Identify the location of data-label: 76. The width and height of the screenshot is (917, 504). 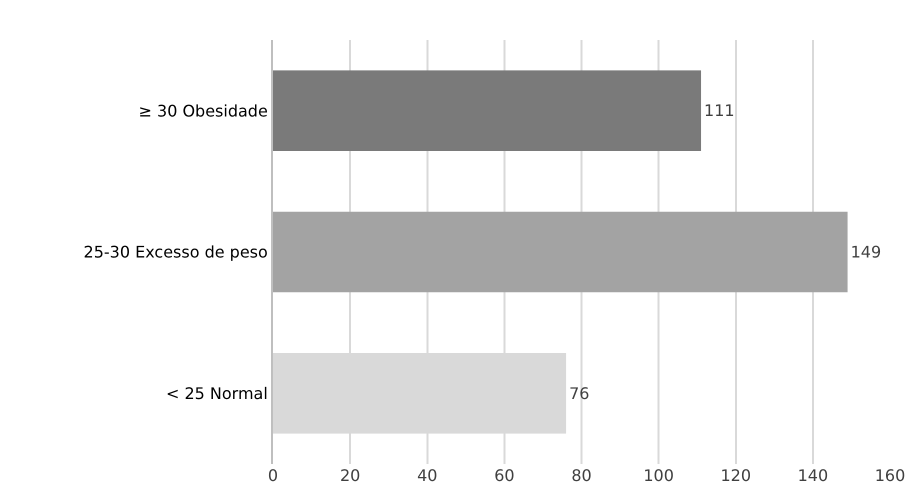
(579, 393).